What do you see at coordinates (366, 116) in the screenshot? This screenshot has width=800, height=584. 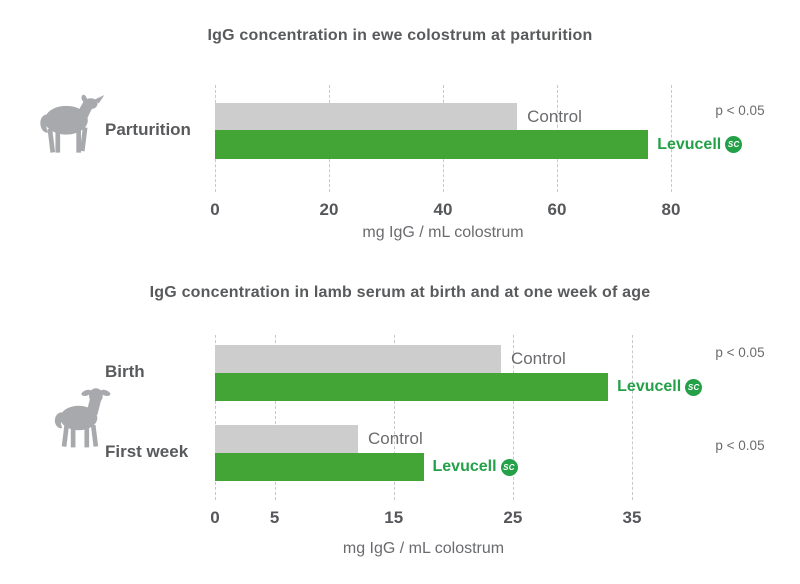 I see `bar-control-parturition` at bounding box center [366, 116].